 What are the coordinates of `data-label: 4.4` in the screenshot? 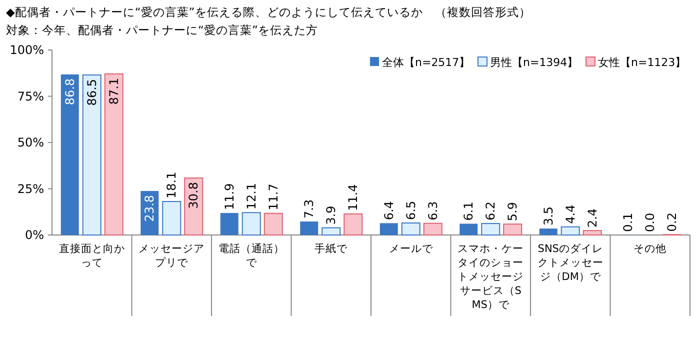 It's located at (570, 214).